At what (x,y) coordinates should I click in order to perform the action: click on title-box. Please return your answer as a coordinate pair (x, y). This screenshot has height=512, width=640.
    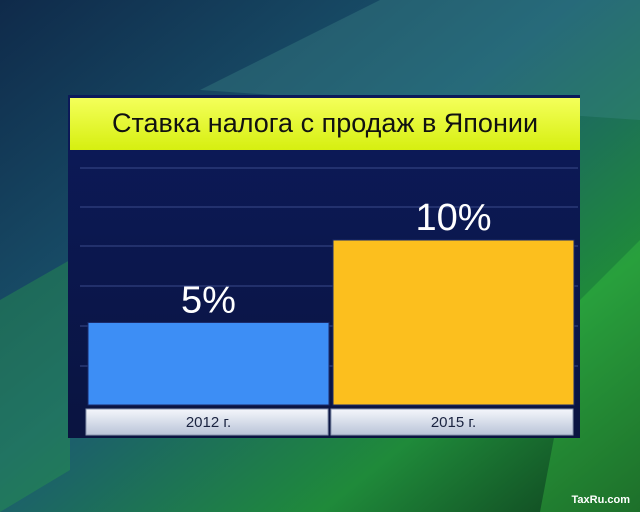
    Looking at the image, I should click on (325, 124).